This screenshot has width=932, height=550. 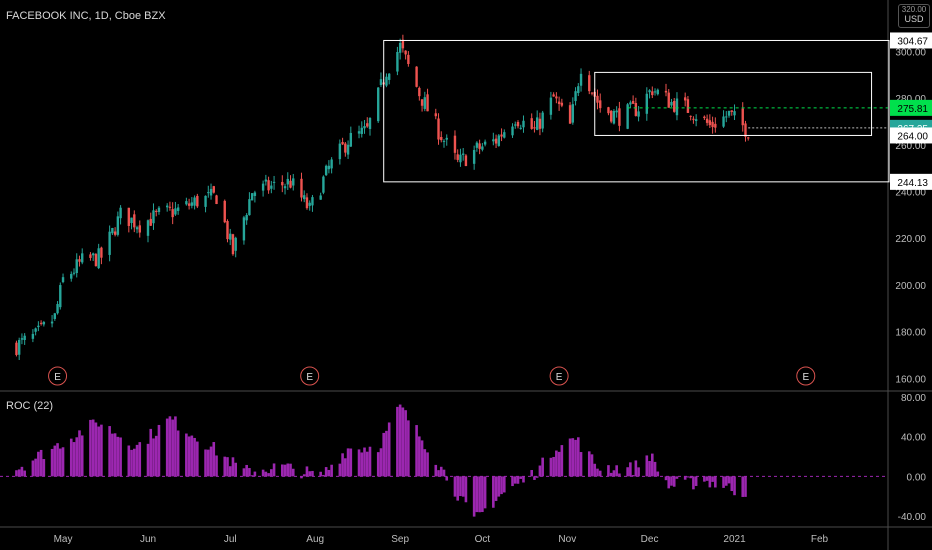 I want to click on price-tag-bottom-bg, so click(x=911, y=181).